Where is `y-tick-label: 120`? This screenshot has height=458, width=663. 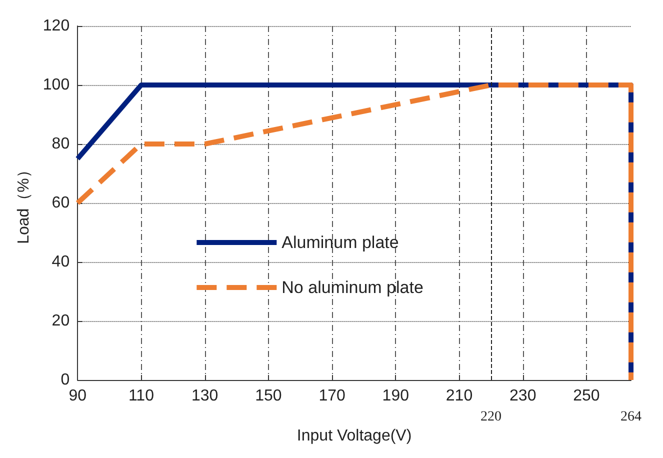
y-tick-label: 120 is located at coordinates (56, 26).